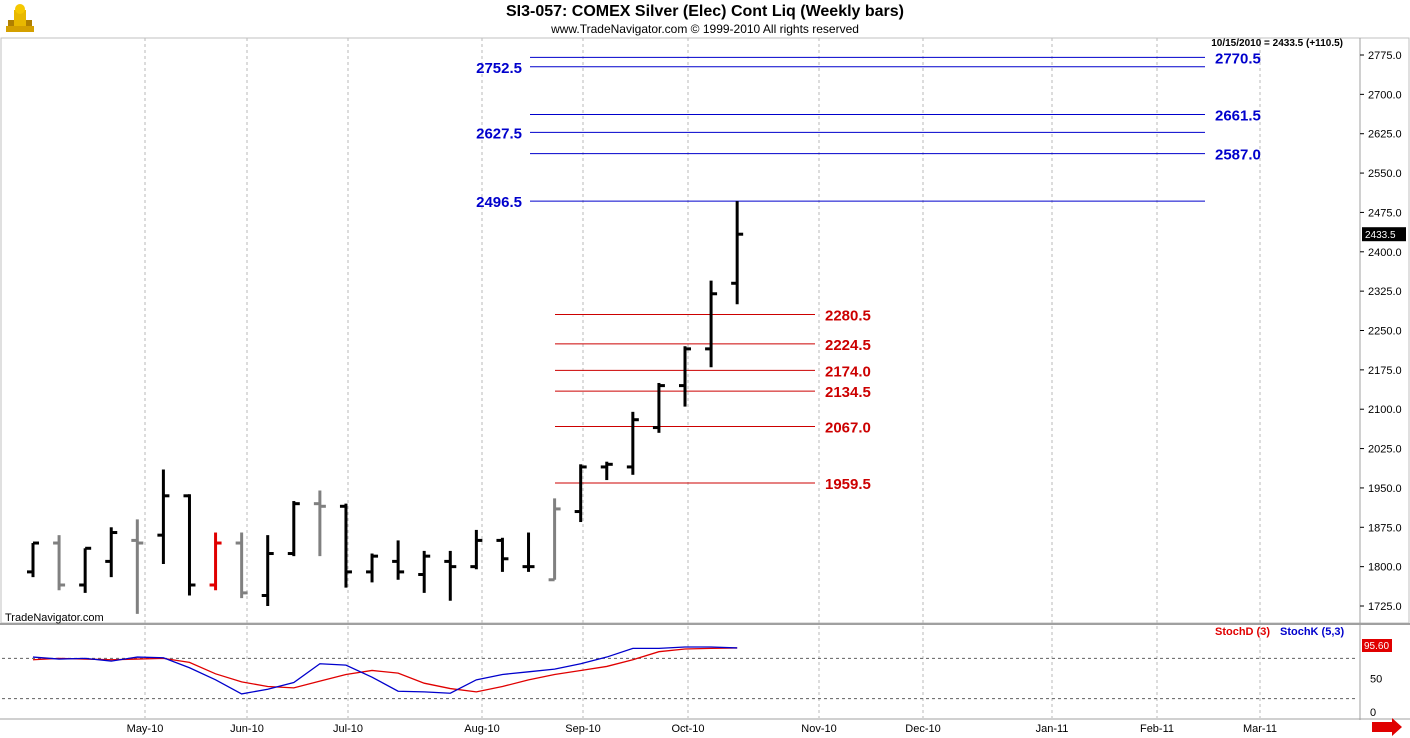 The height and width of the screenshot is (738, 1410). I want to click on stoch-tick-label: 0, so click(1373, 713).